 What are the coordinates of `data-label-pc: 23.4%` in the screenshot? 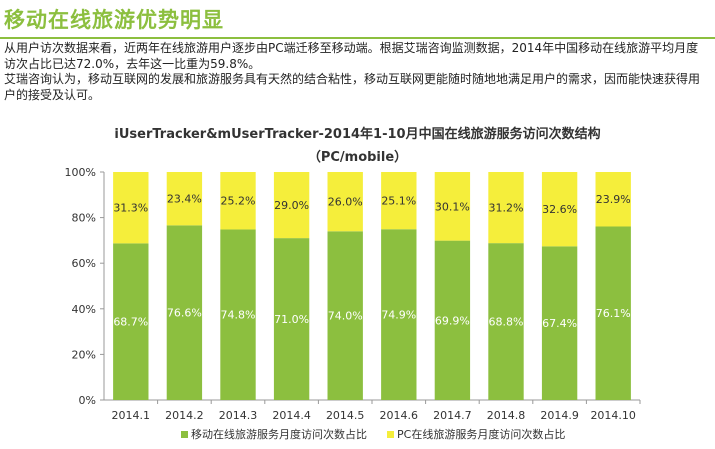 It's located at (184, 199).